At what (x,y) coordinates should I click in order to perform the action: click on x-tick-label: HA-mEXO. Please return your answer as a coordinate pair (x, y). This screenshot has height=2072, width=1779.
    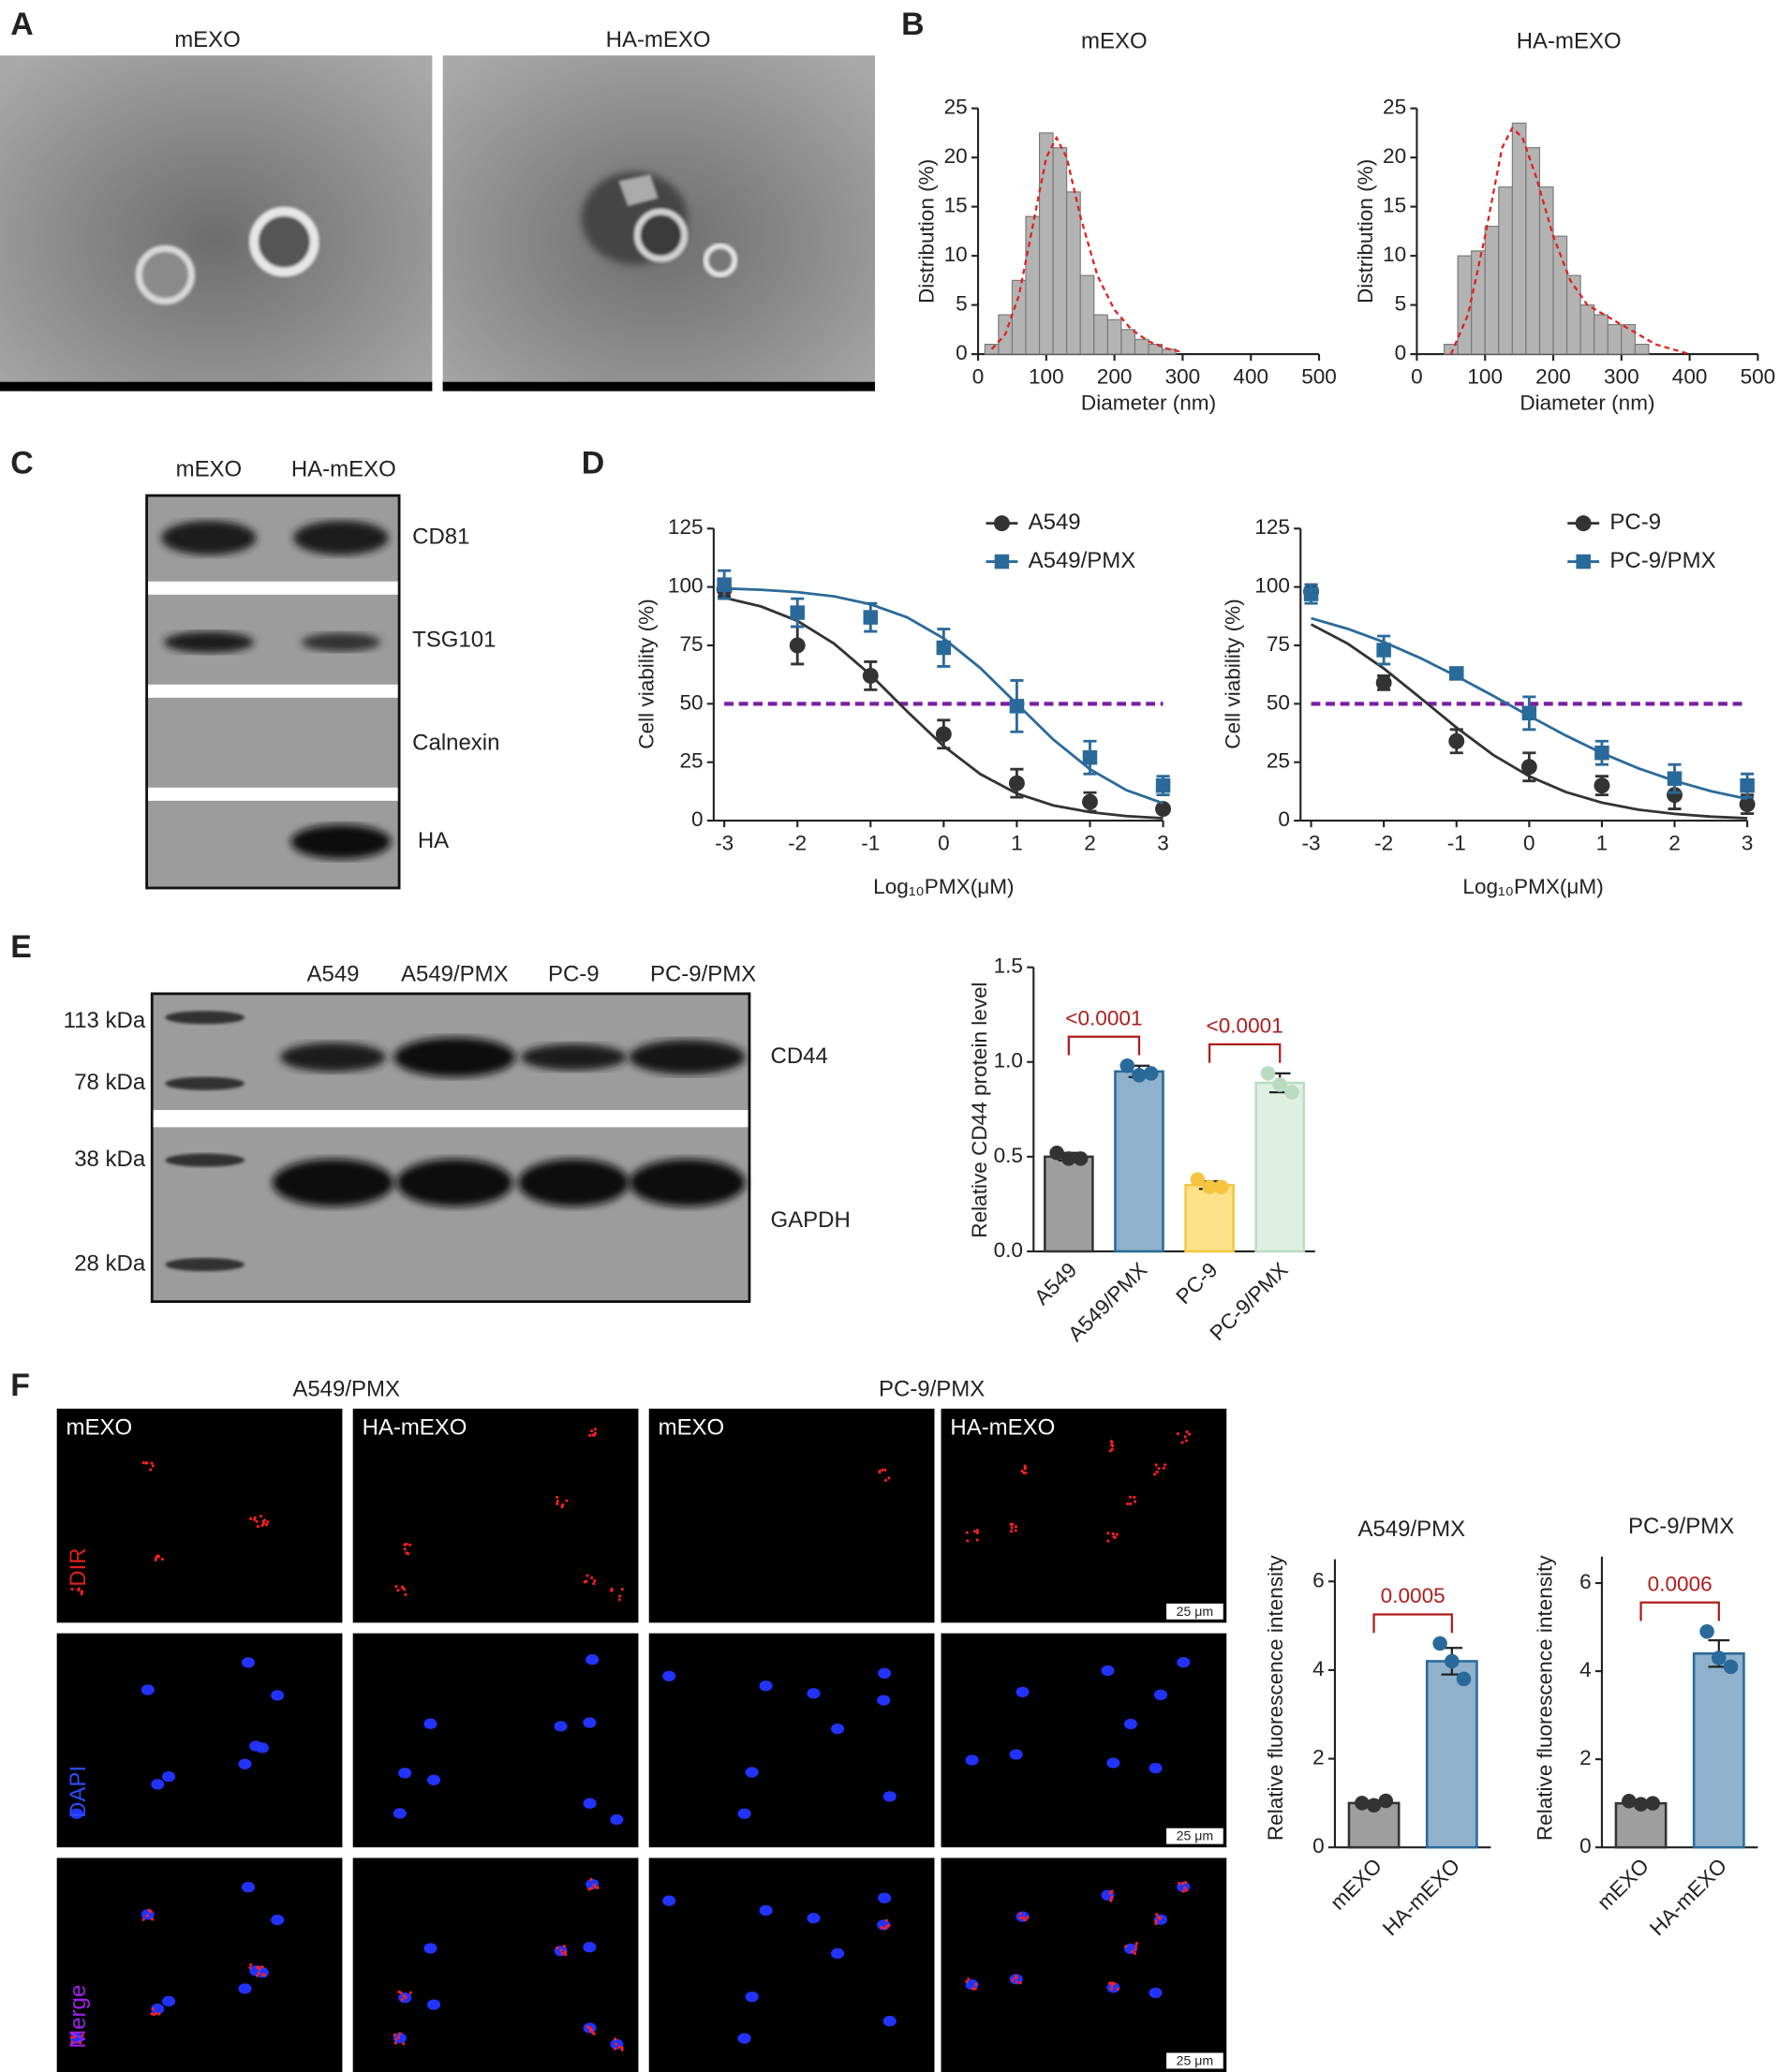
    Looking at the image, I should click on (1688, 1897).